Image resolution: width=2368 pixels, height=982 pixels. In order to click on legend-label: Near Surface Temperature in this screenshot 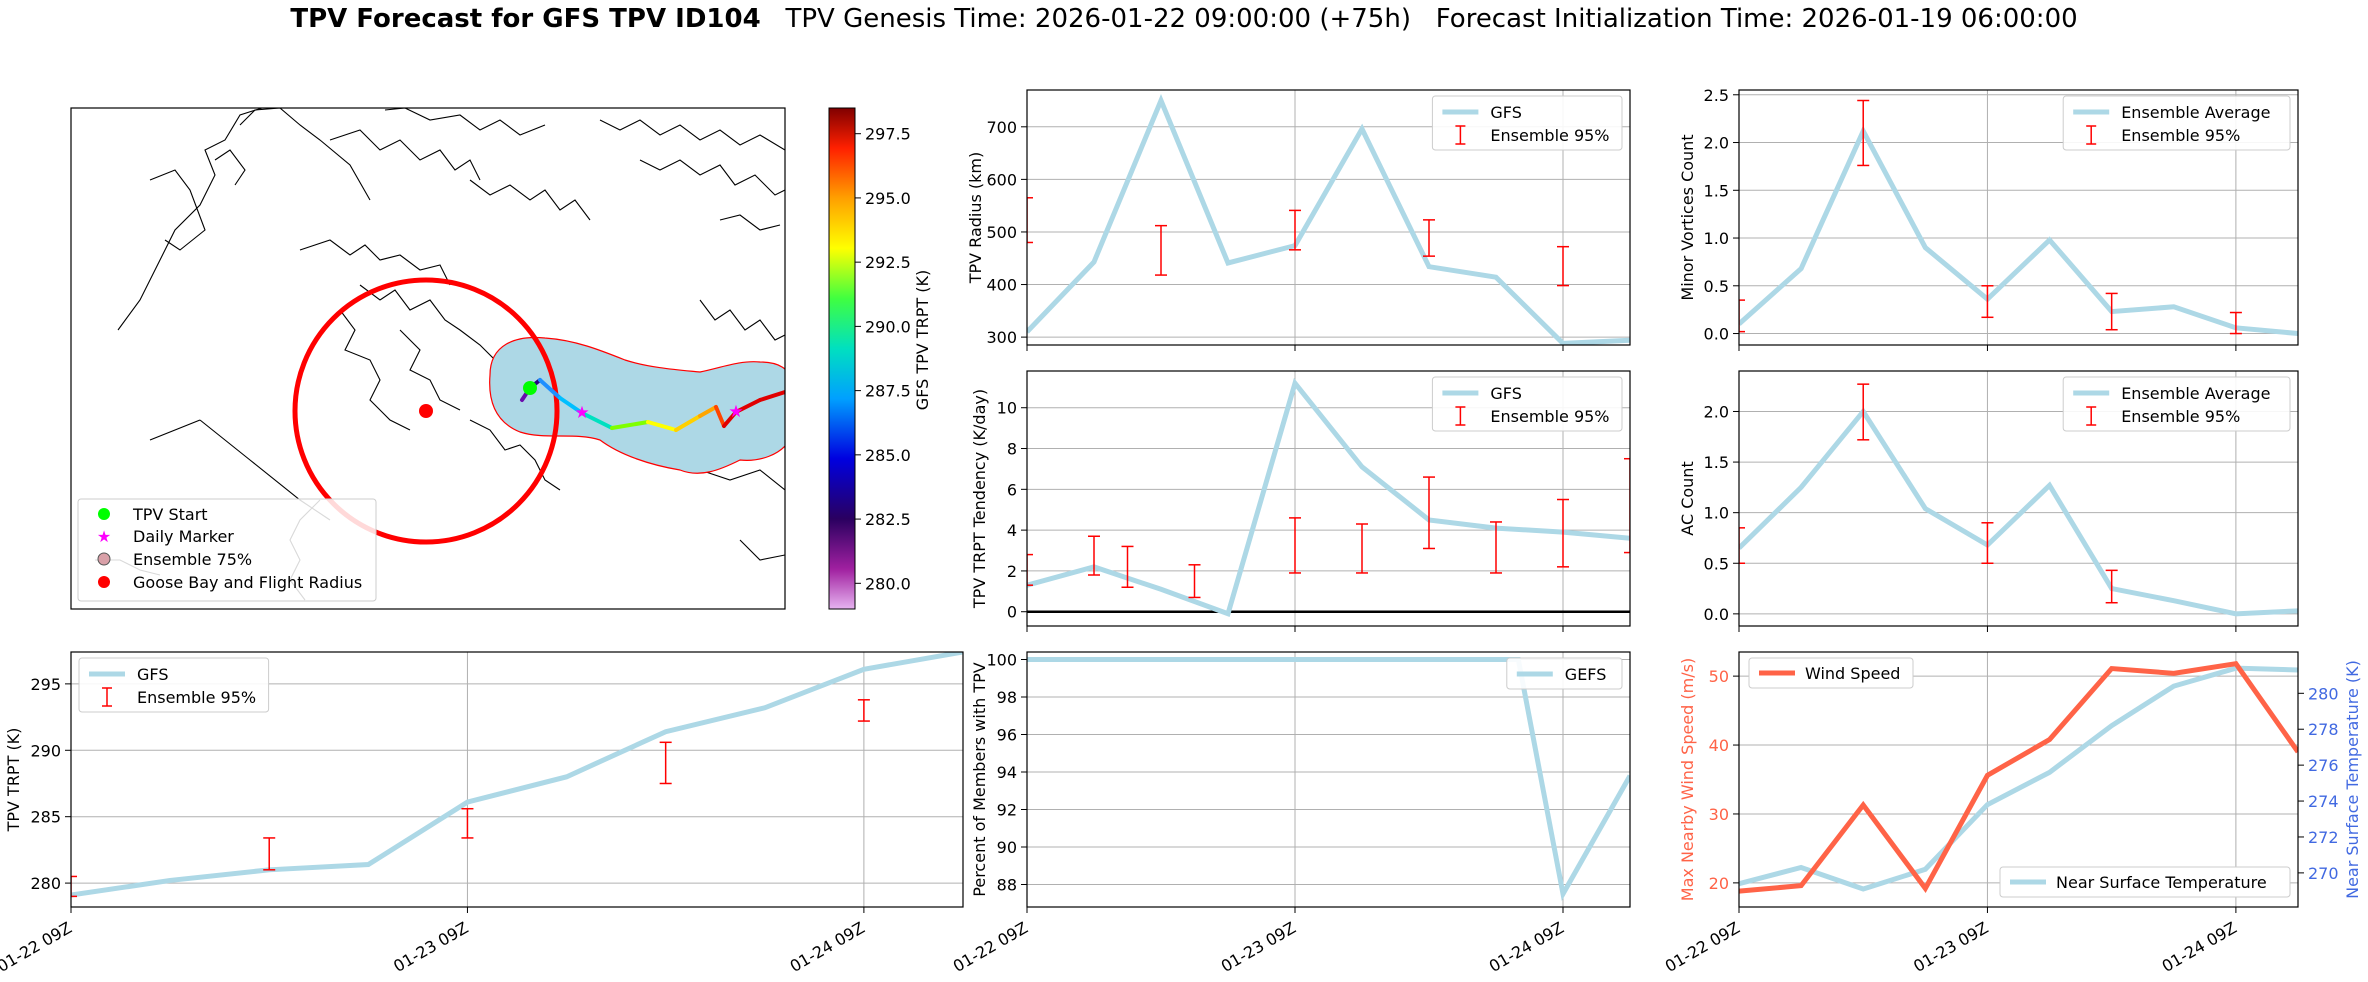, I will do `click(2161, 882)`.